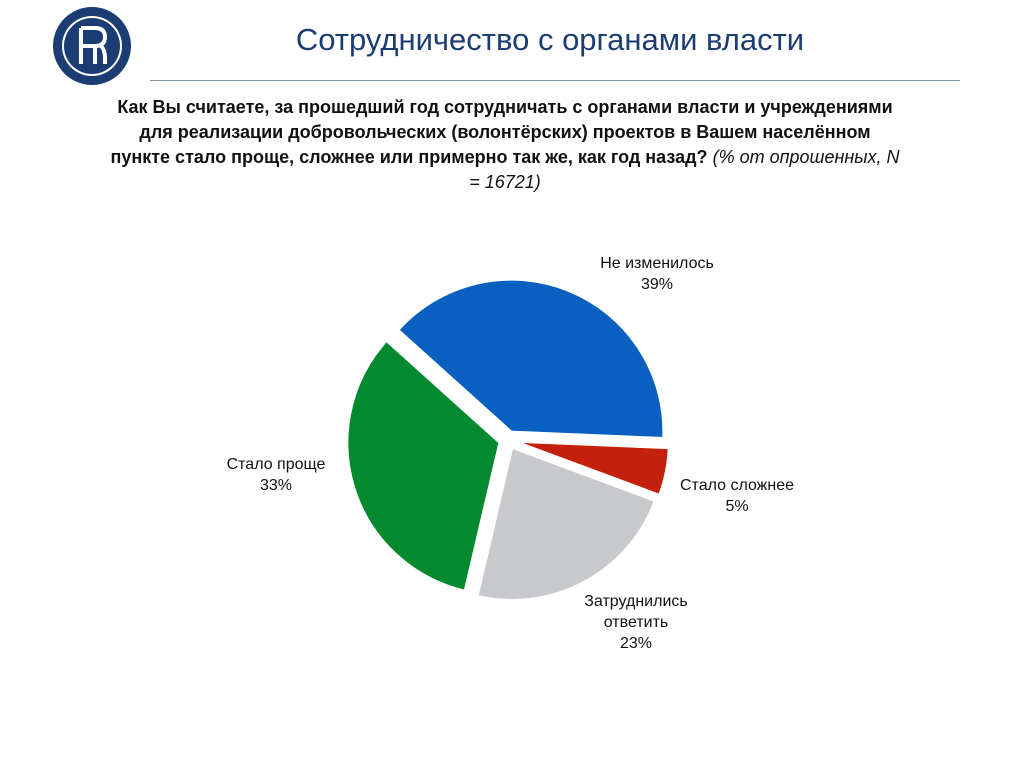 Image resolution: width=1024 pixels, height=767 pixels. I want to click on title-divider, so click(555, 80).